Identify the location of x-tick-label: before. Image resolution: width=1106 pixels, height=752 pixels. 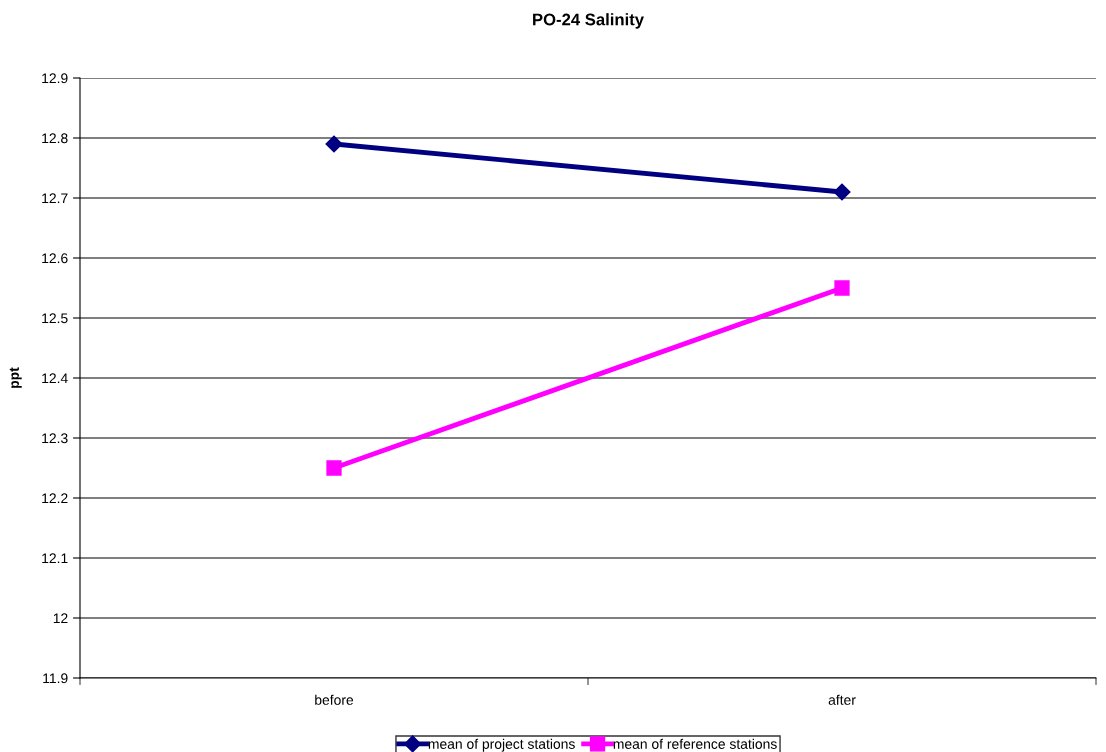
(334, 699).